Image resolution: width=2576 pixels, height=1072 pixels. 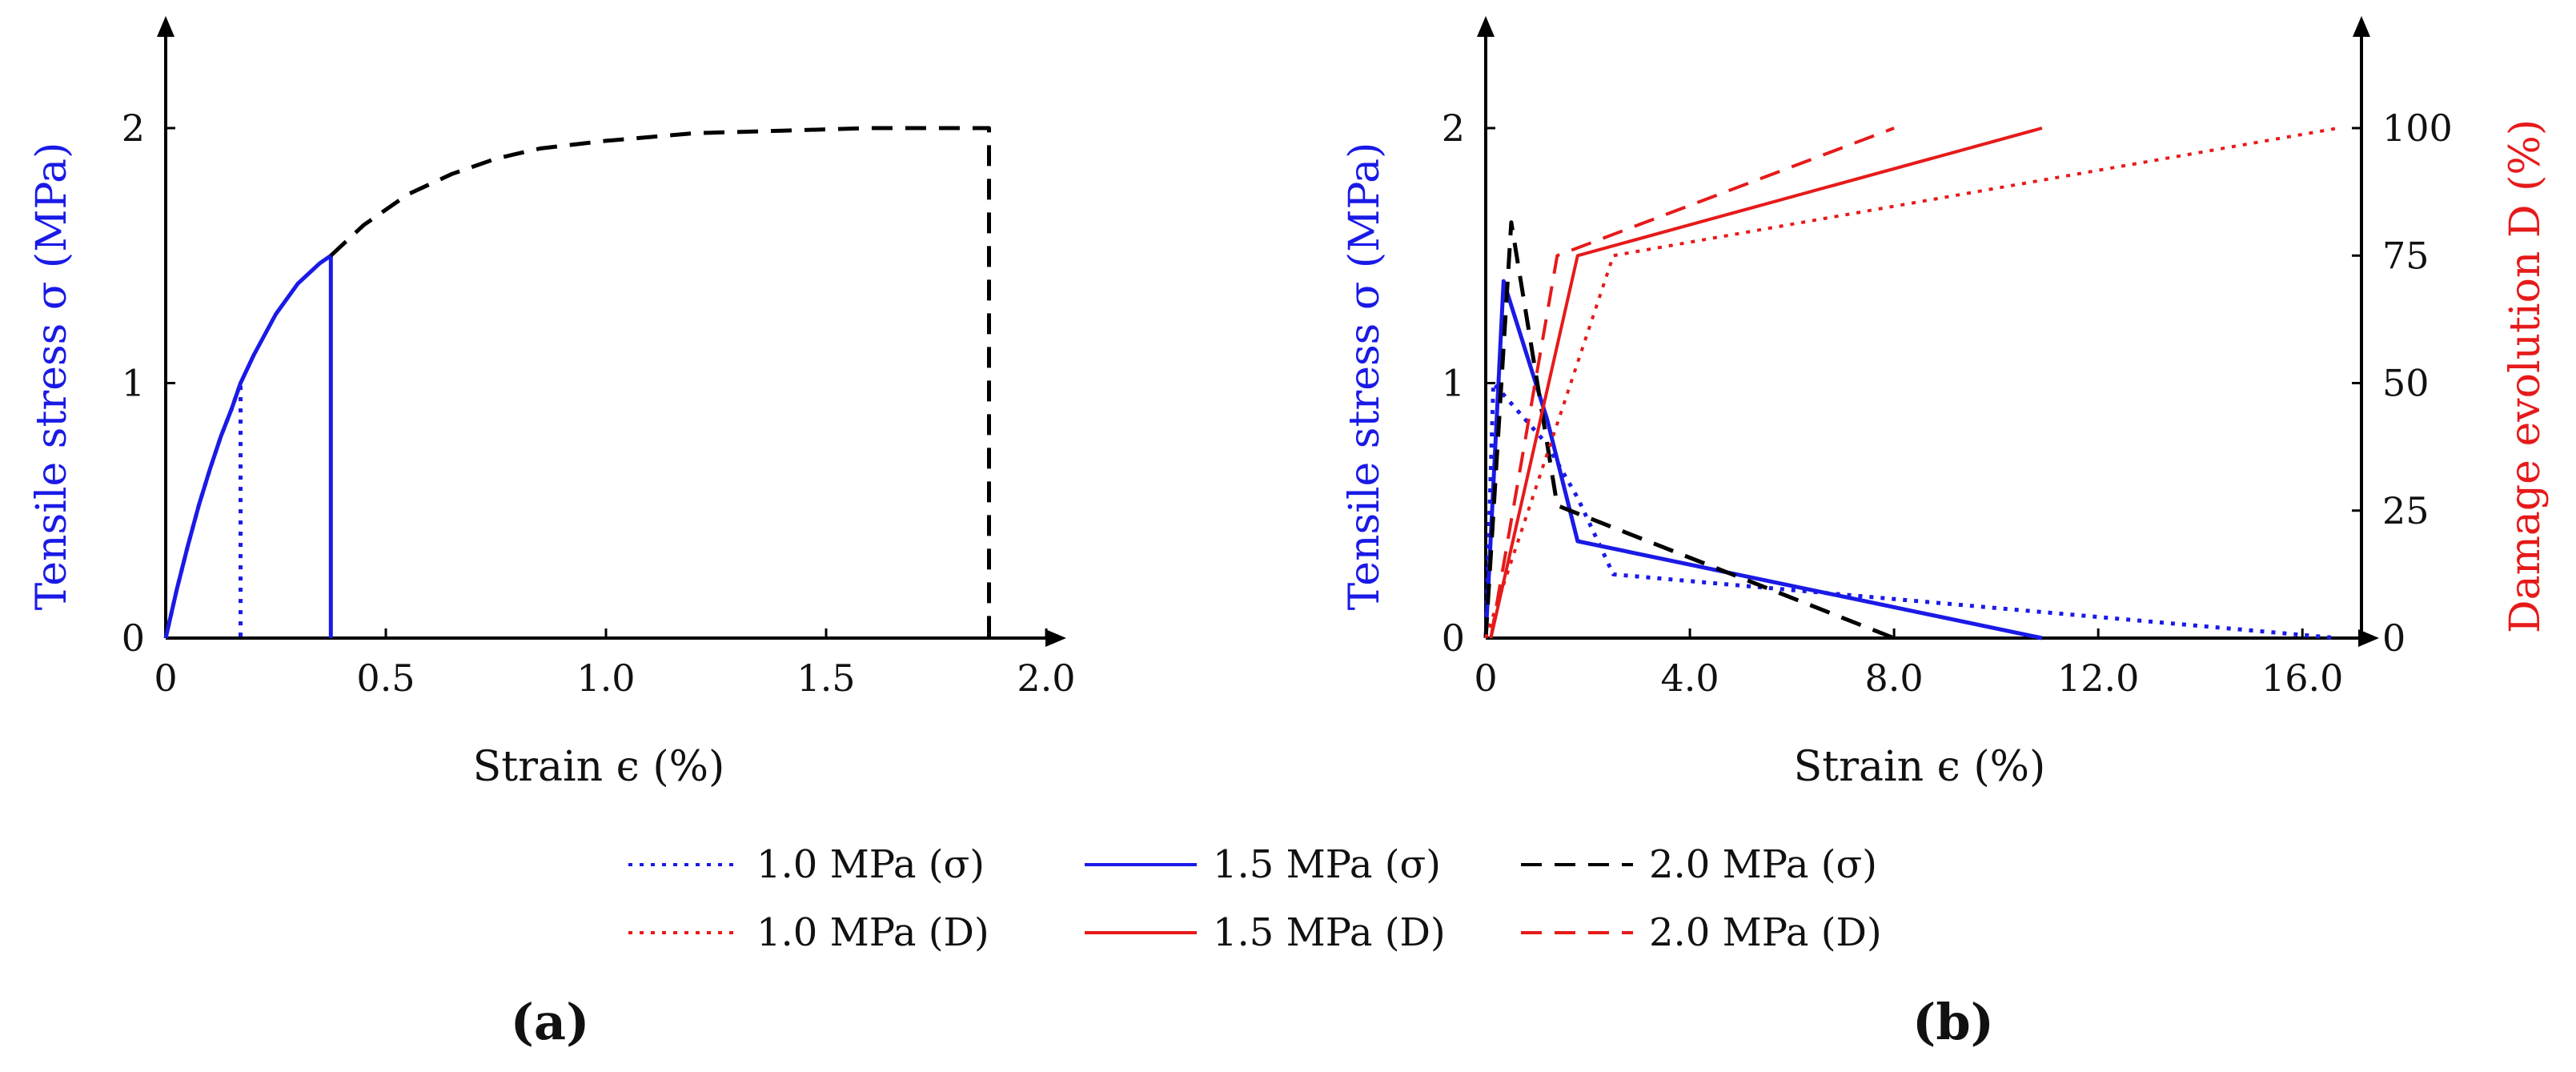 I want to click on y-right-tick-label: 75, so click(x=2406, y=255).